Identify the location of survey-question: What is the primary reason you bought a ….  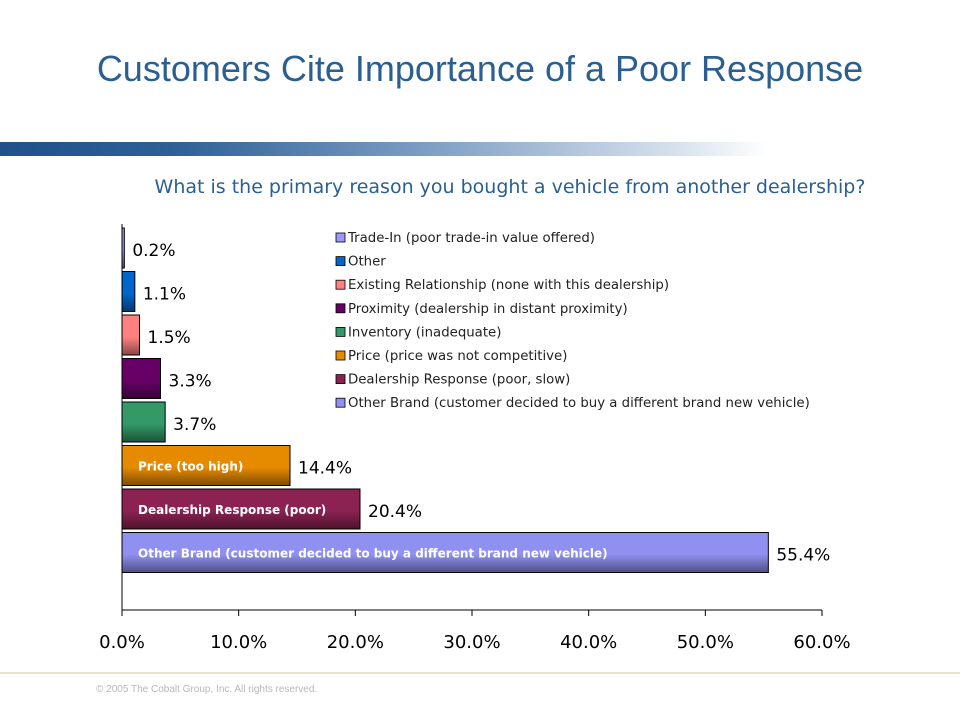
(510, 187).